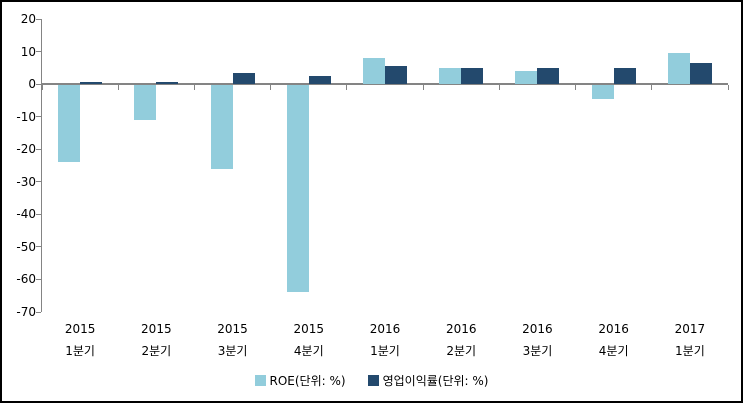 The width and height of the screenshot is (743, 403). What do you see at coordinates (307, 381) in the screenshot?
I see `legend-label-roe: ROE(단위: %)` at bounding box center [307, 381].